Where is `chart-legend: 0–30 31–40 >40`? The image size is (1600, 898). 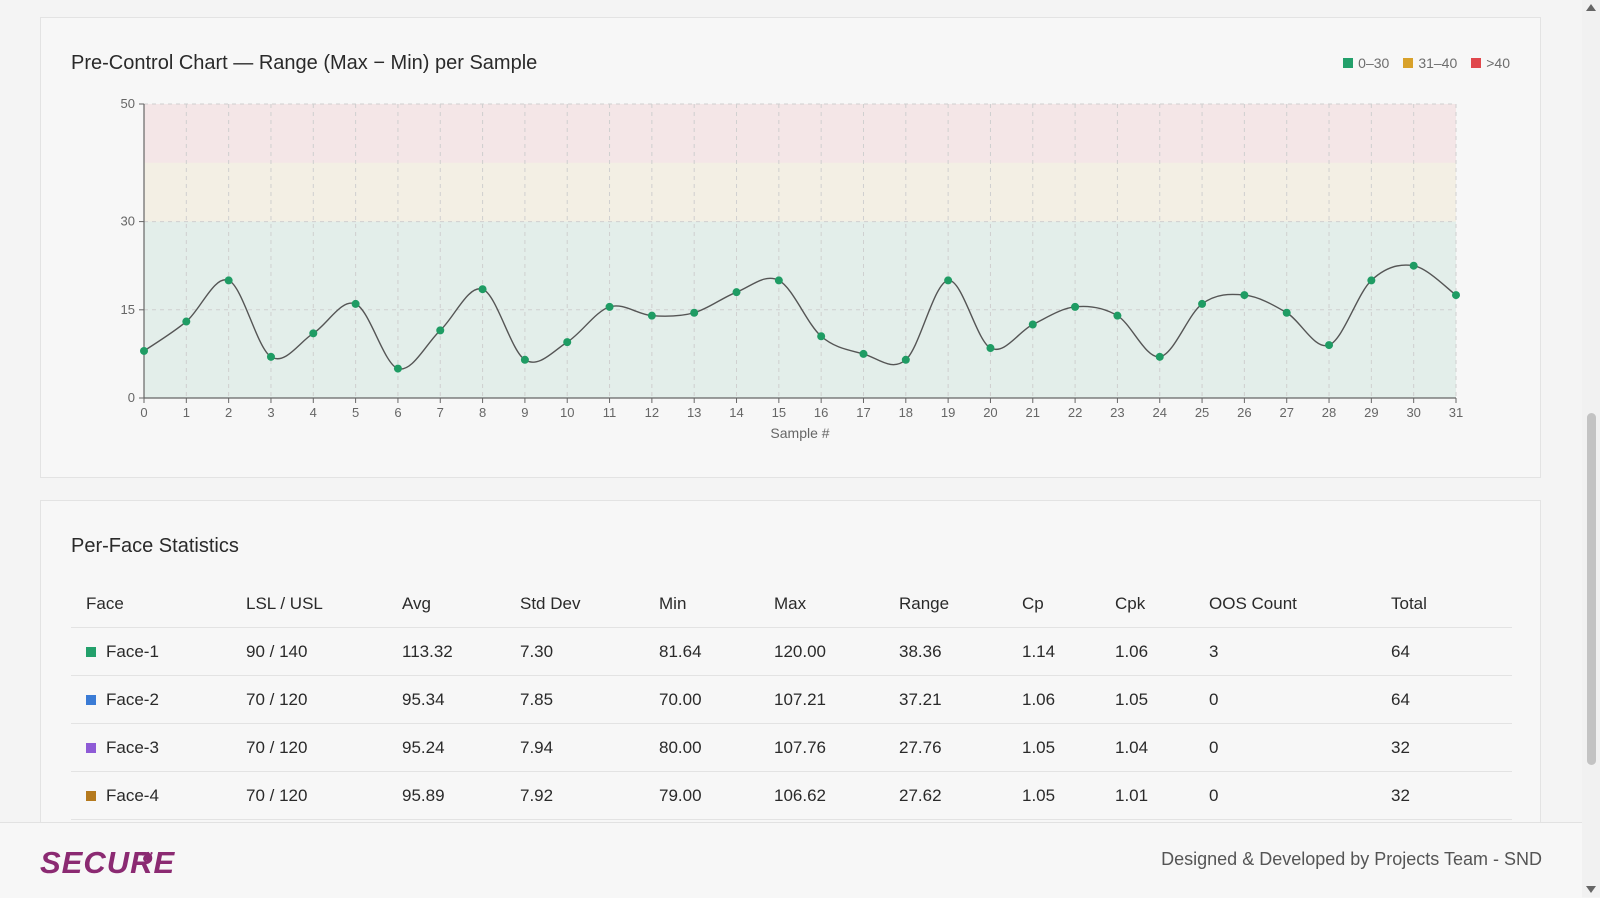 chart-legend: 0–30 31–40 >40 is located at coordinates (1426, 63).